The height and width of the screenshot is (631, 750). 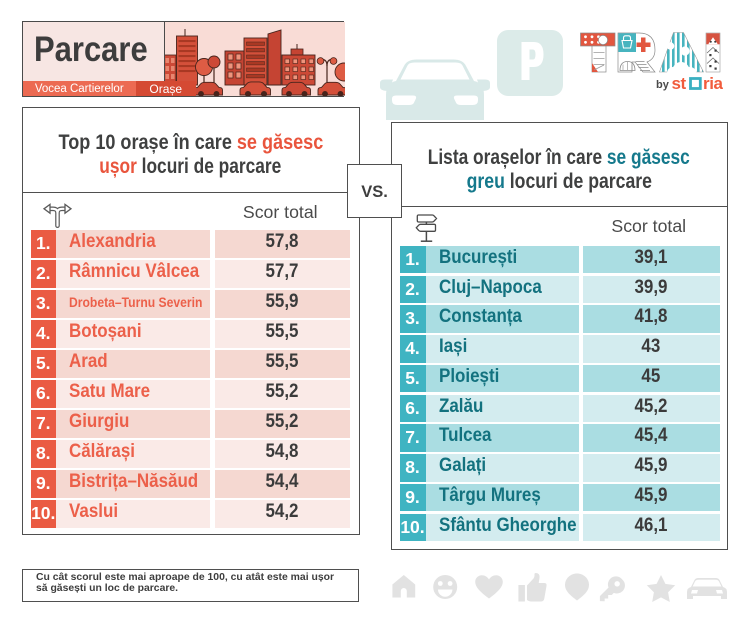 I want to click on svg-text: st, so click(x=679, y=82).